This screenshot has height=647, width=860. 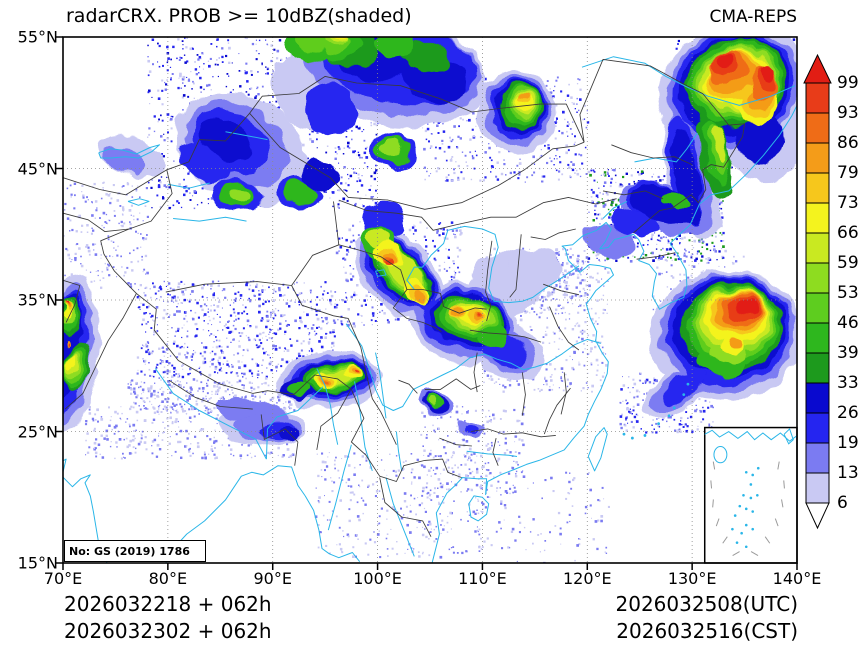 What do you see at coordinates (587, 578) in the screenshot?
I see `x-tick-label: 120°E` at bounding box center [587, 578].